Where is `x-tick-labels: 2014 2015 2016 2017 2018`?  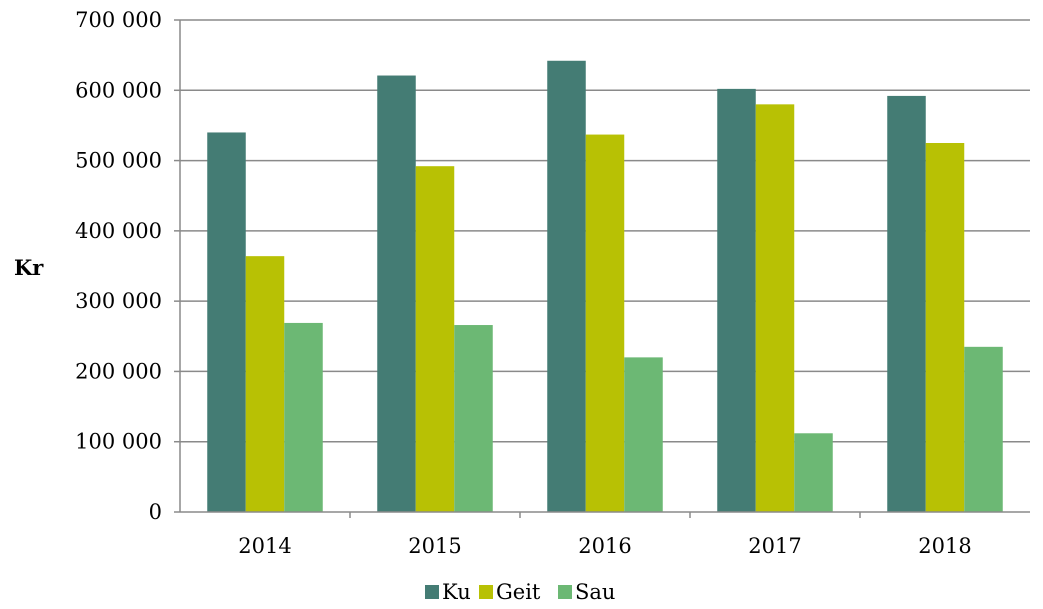 x-tick-labels: 2014 2015 2016 2017 2018 is located at coordinates (604, 546).